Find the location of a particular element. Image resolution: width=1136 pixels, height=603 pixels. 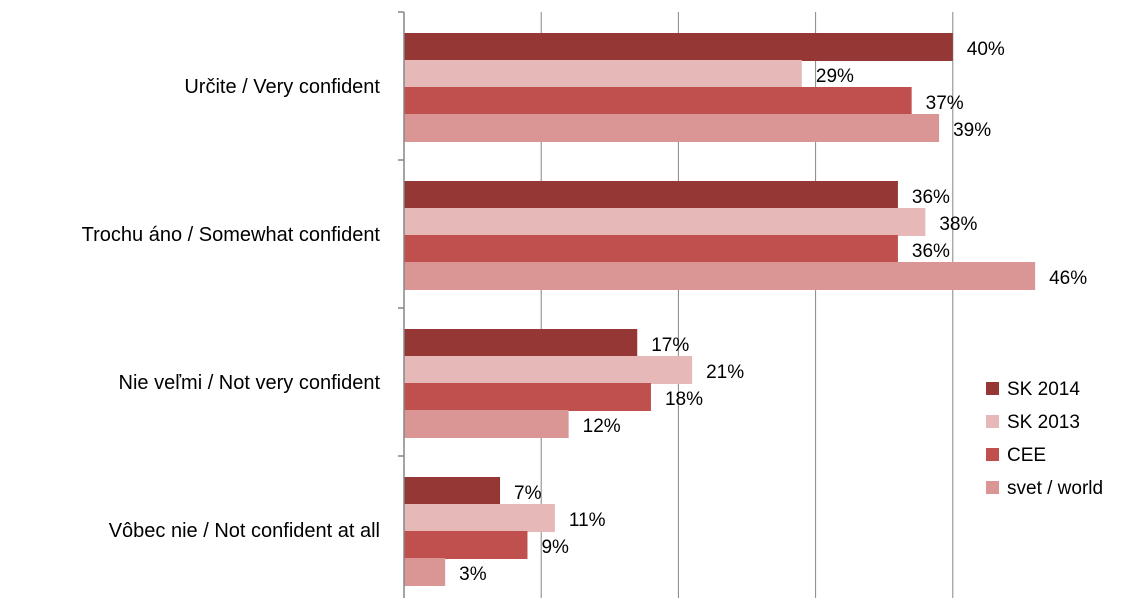

data-label: 7% is located at coordinates (528, 493).